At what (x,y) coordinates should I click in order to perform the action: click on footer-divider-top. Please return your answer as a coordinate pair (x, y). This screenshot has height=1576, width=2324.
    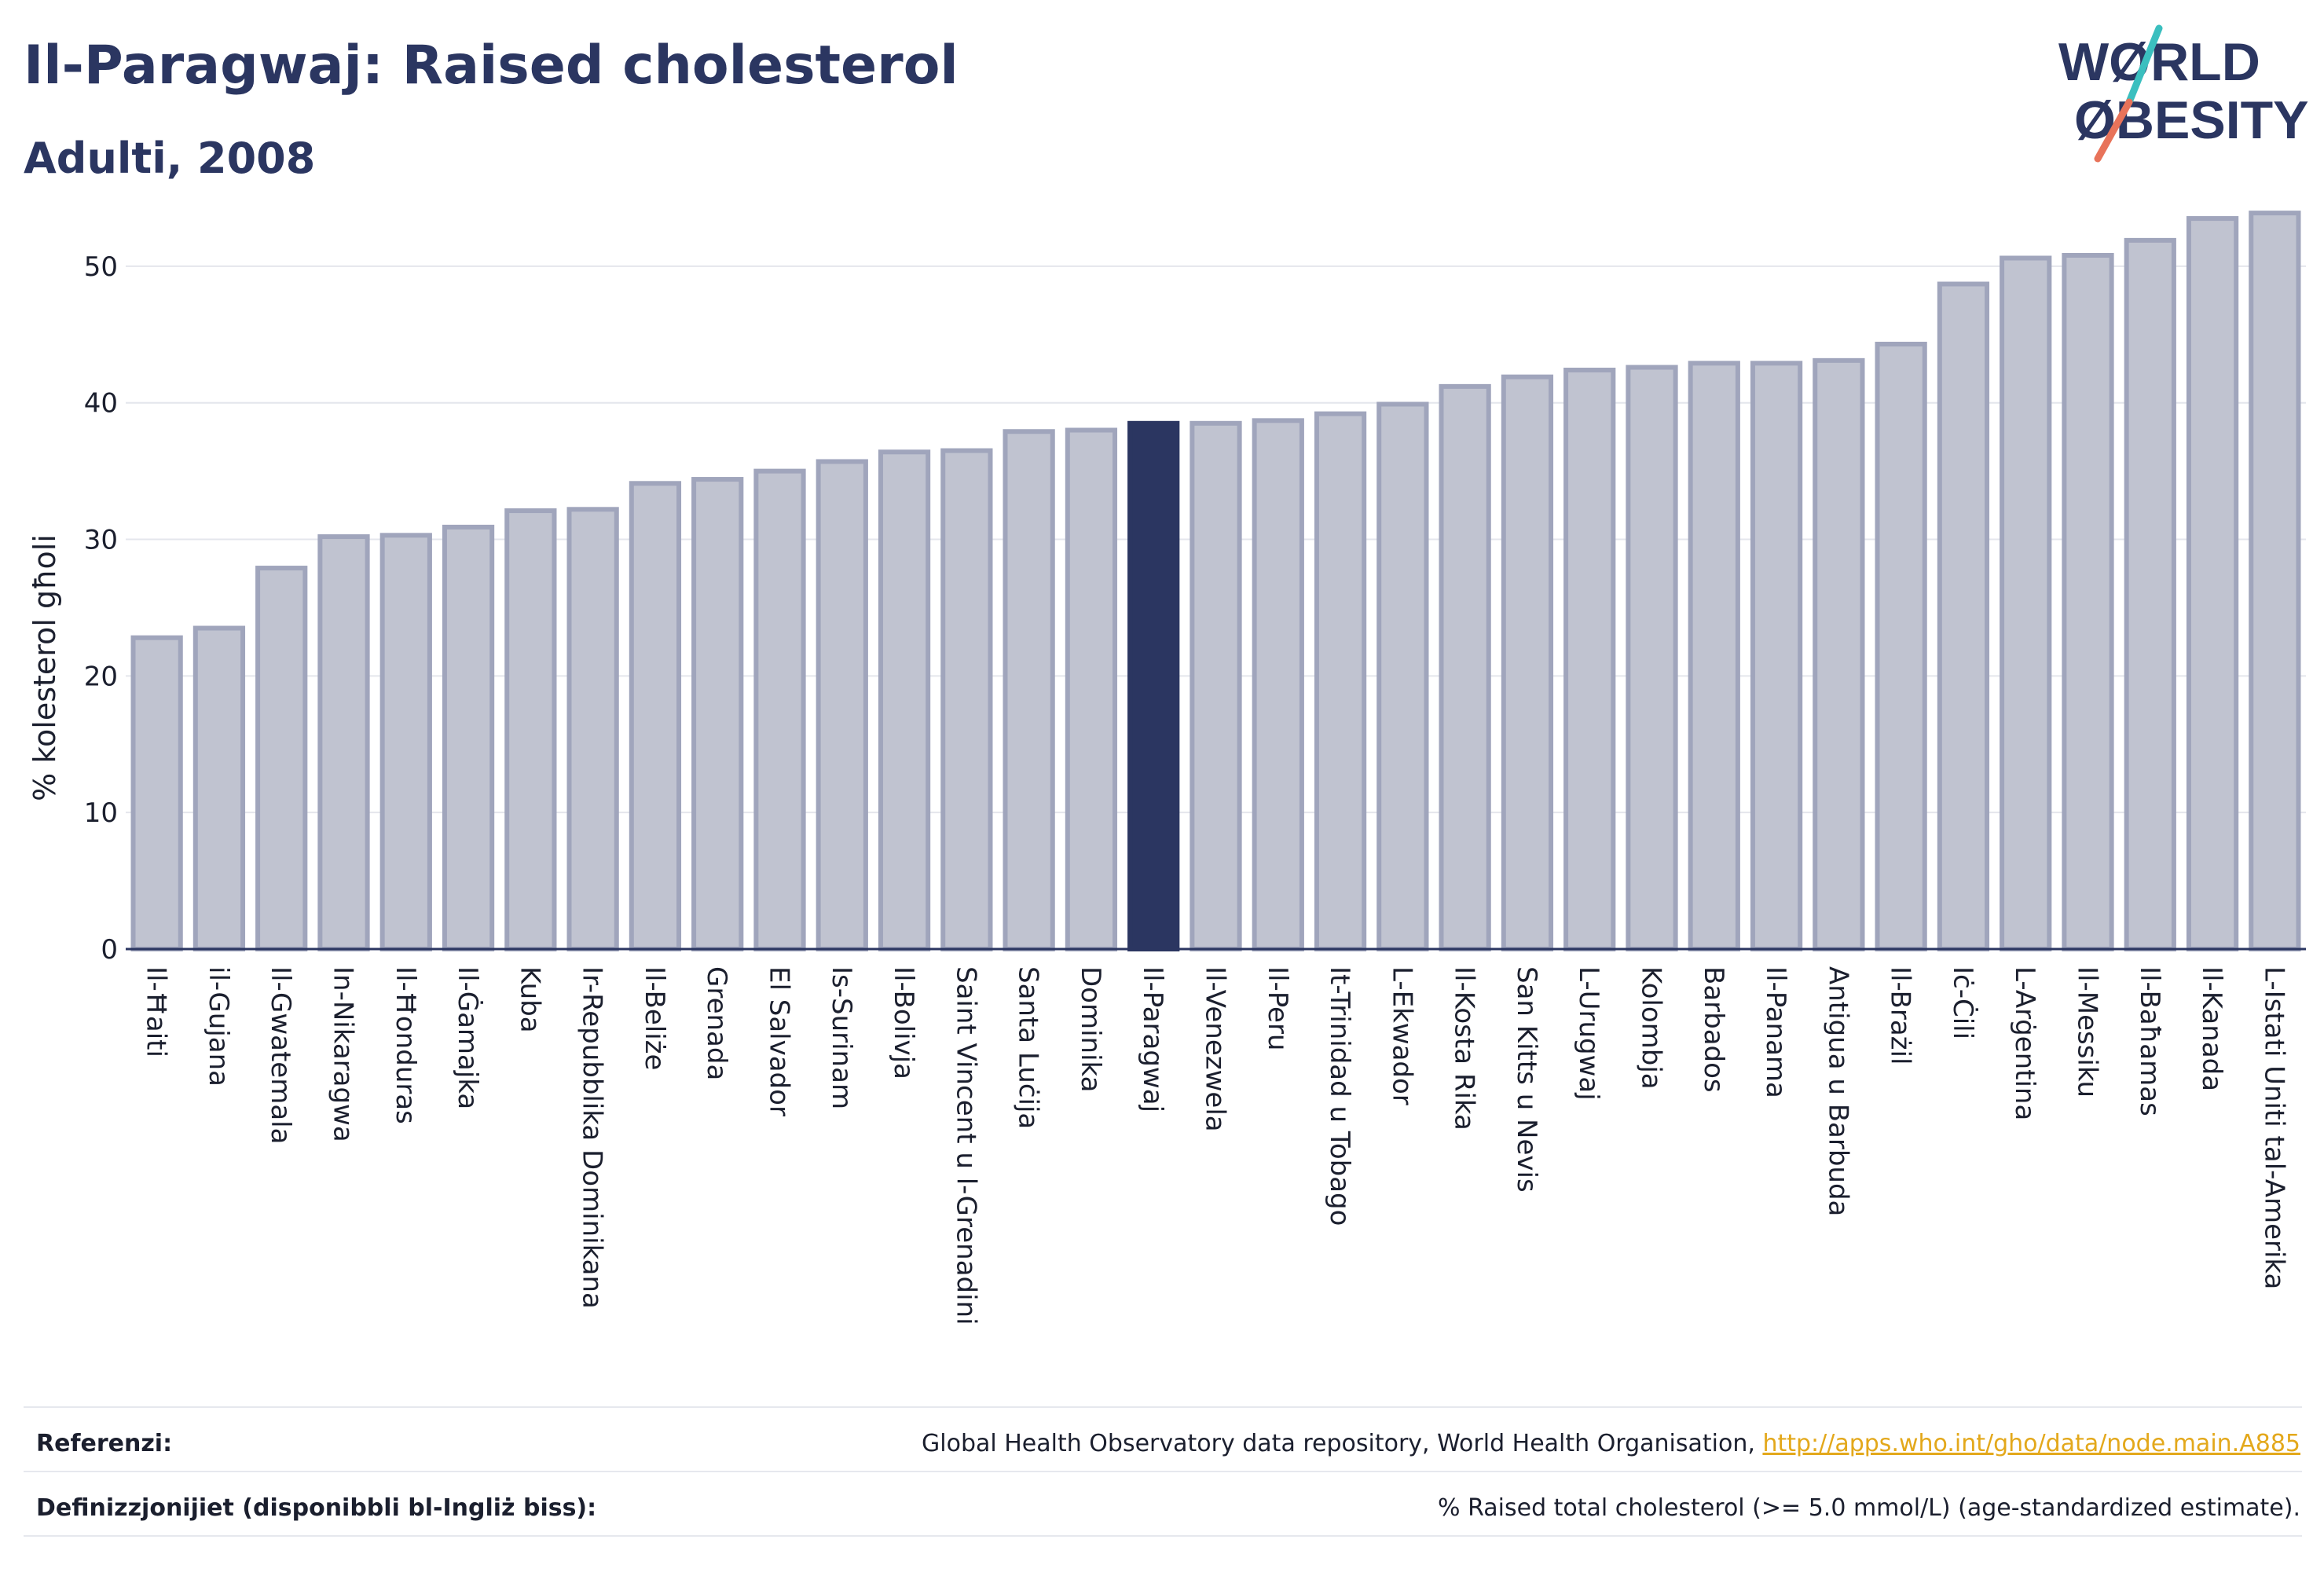
    Looking at the image, I should click on (1163, 1407).